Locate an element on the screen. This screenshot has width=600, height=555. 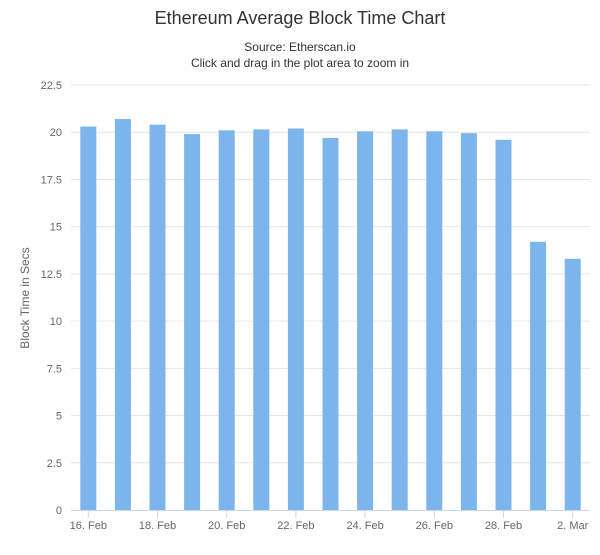
x-tick-label: 24. Feb is located at coordinates (364, 526).